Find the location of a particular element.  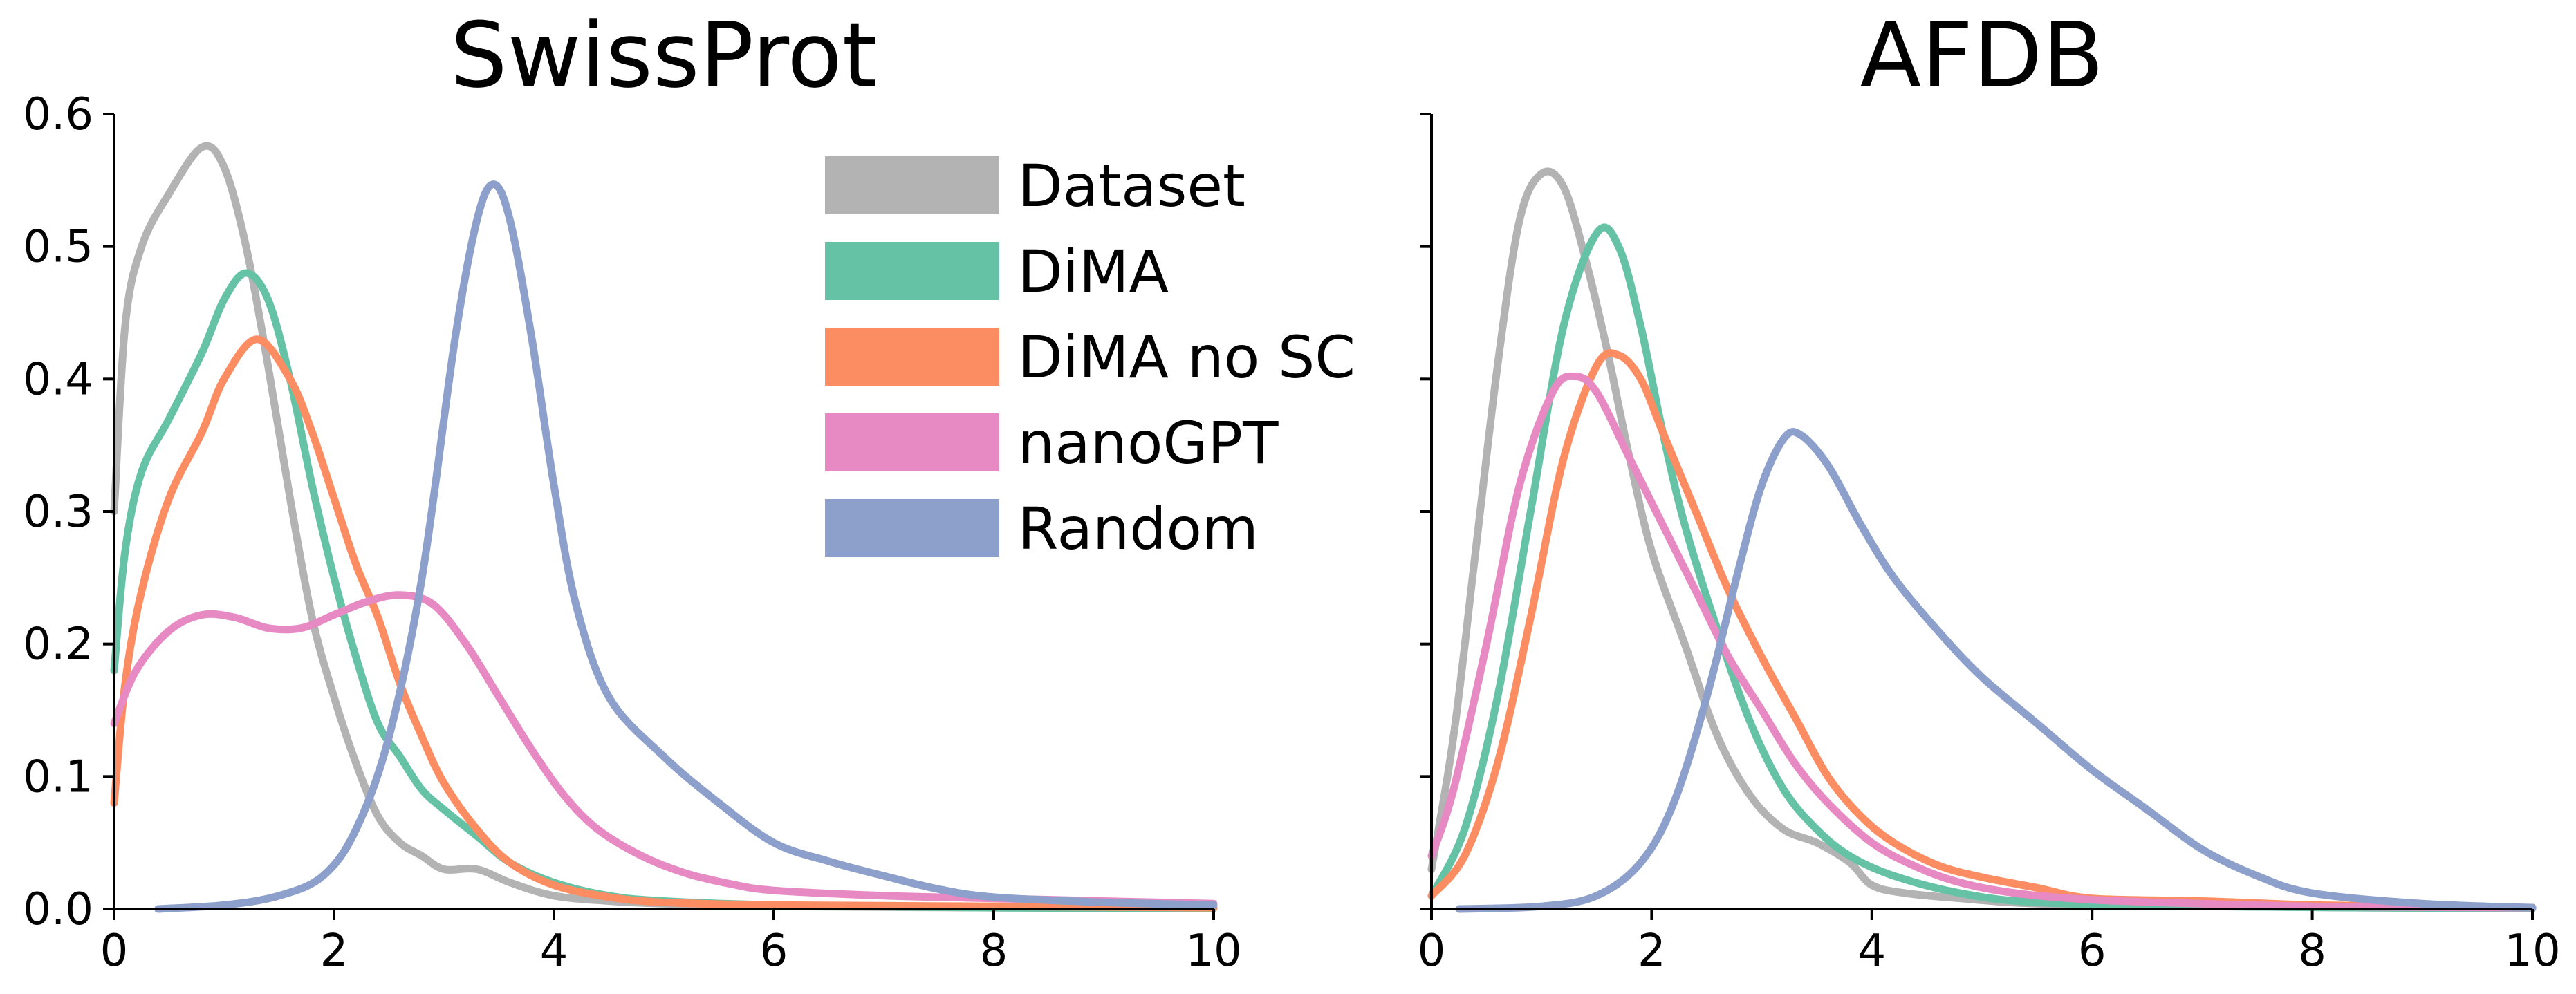

legend-swatch-nanogpt is located at coordinates (912, 442).